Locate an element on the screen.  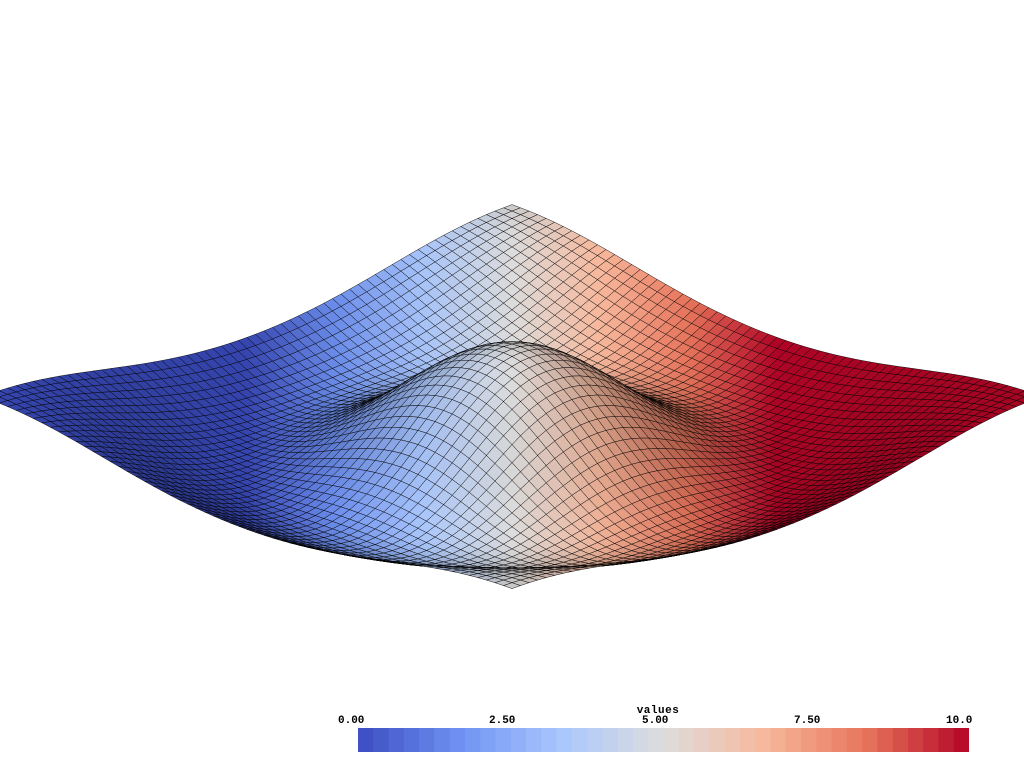
scalar-bar: values 0.00 2.50 5.00 7.50 10.0 is located at coordinates (658, 728).